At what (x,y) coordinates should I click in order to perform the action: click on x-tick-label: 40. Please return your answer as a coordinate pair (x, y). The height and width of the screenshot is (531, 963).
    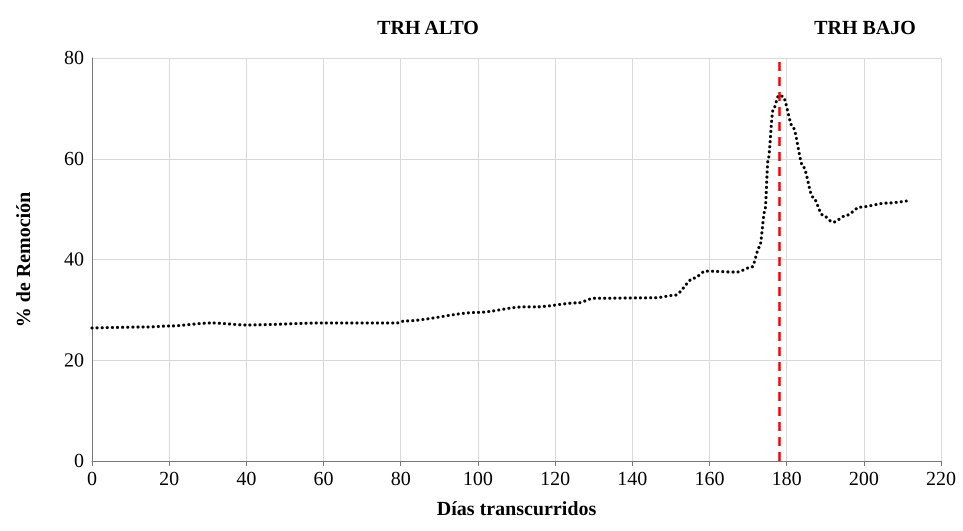
    Looking at the image, I should click on (246, 479).